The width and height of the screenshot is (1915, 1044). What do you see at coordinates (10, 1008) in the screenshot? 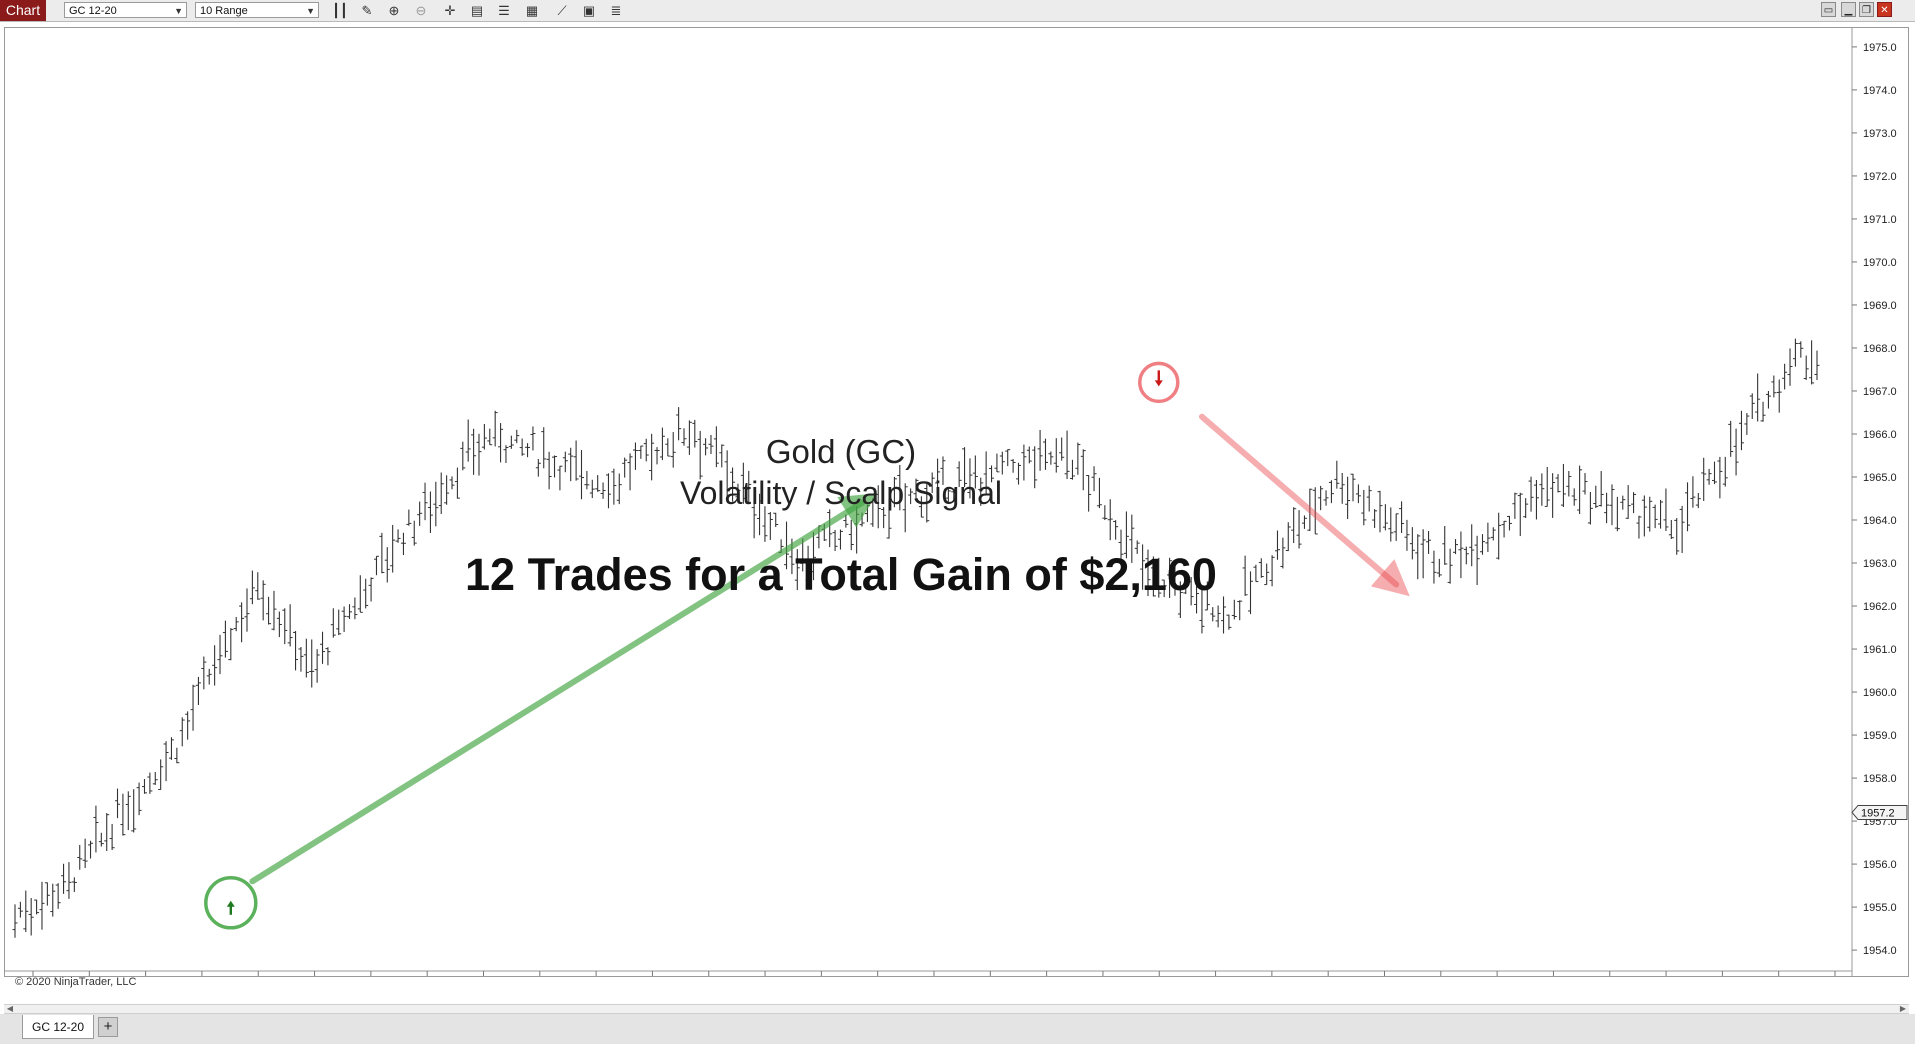
I see `scroll-left-icon: ◀` at bounding box center [10, 1008].